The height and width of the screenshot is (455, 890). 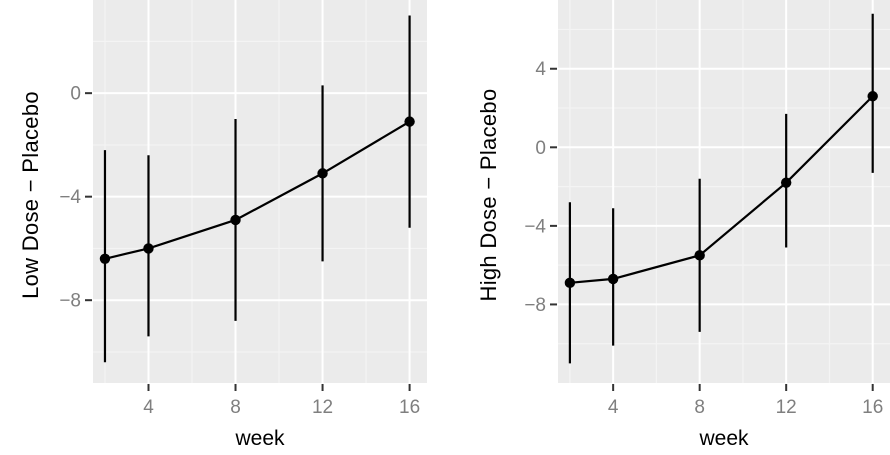 I want to click on x-axis-title-week-left: week, so click(x=260, y=438).